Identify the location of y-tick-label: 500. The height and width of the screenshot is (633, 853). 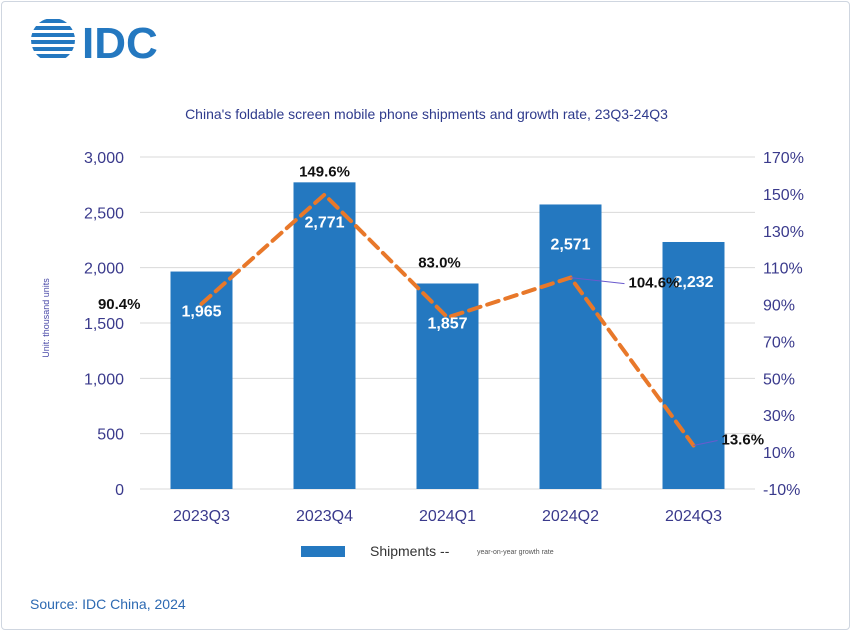
(110, 435).